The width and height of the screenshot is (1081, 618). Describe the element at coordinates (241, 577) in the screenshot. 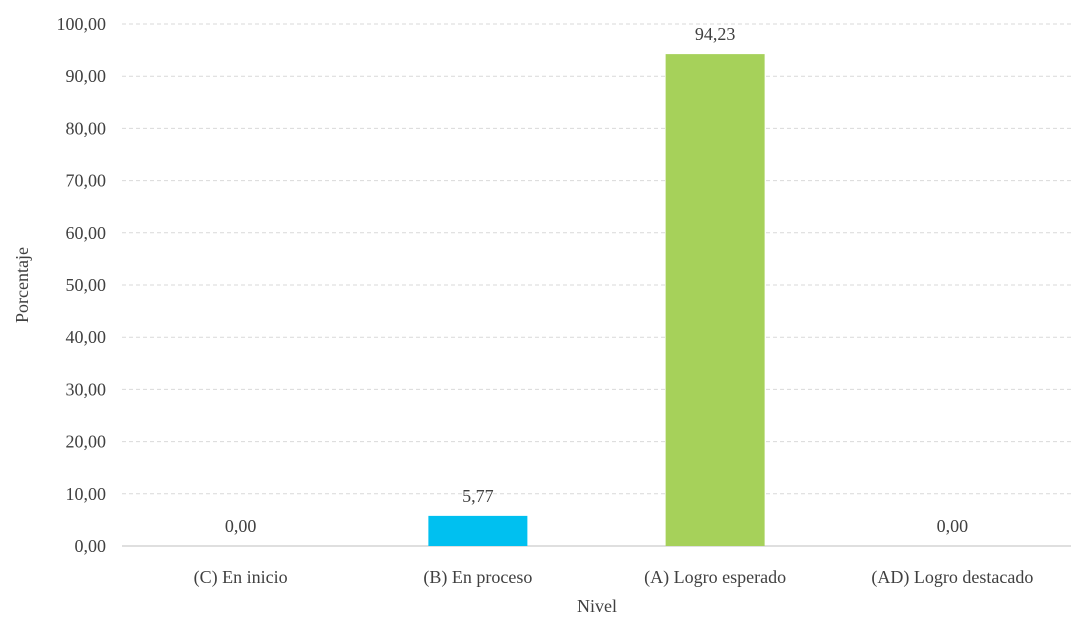

I see `x-category-label: (C) En inicio` at that location.